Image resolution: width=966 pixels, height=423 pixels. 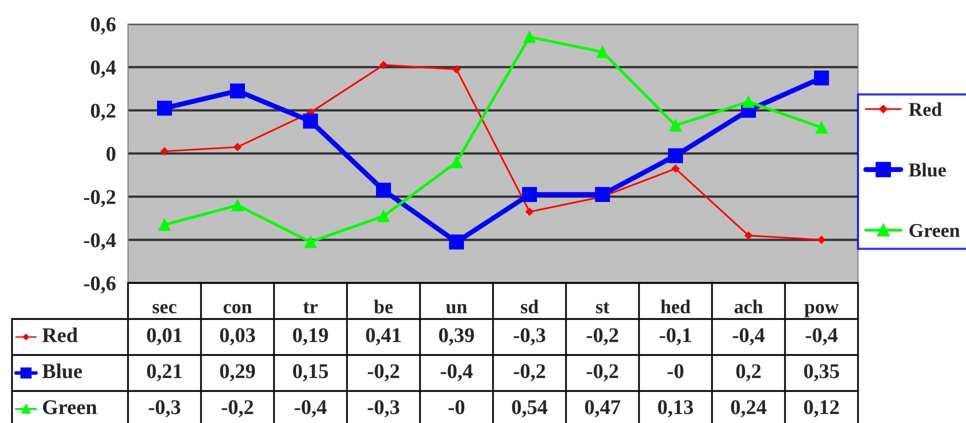 I want to click on data-label: 0,35, so click(x=821, y=373).